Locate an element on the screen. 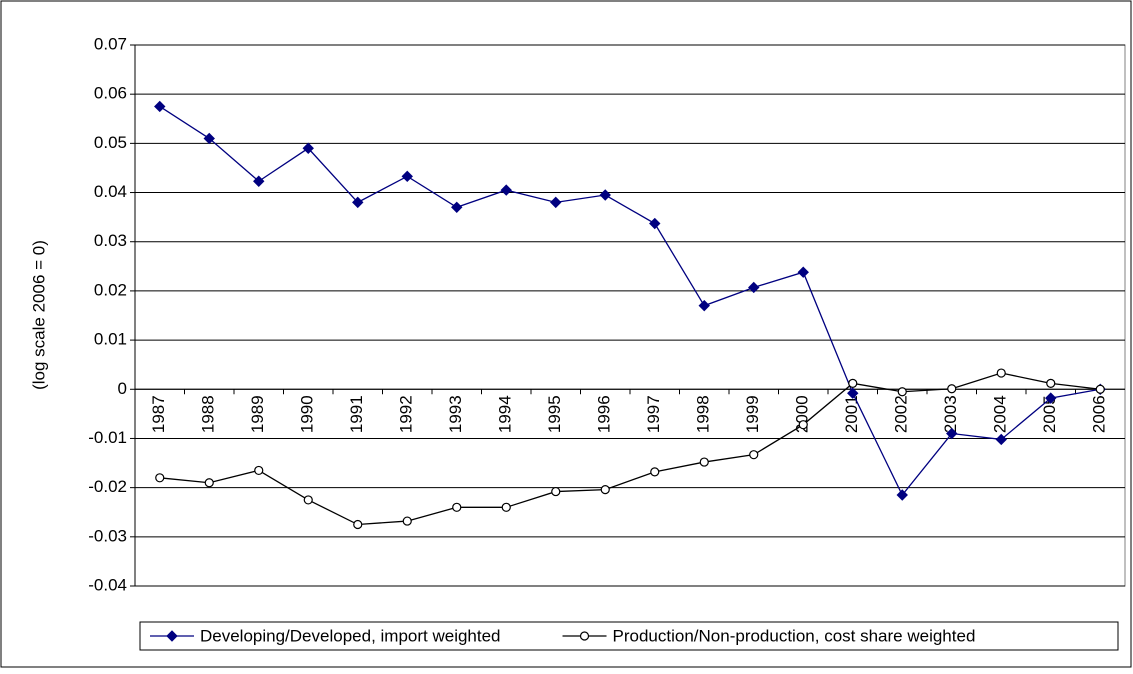 The image size is (1133, 674). x-tick-label: 1997 is located at coordinates (653, 414).